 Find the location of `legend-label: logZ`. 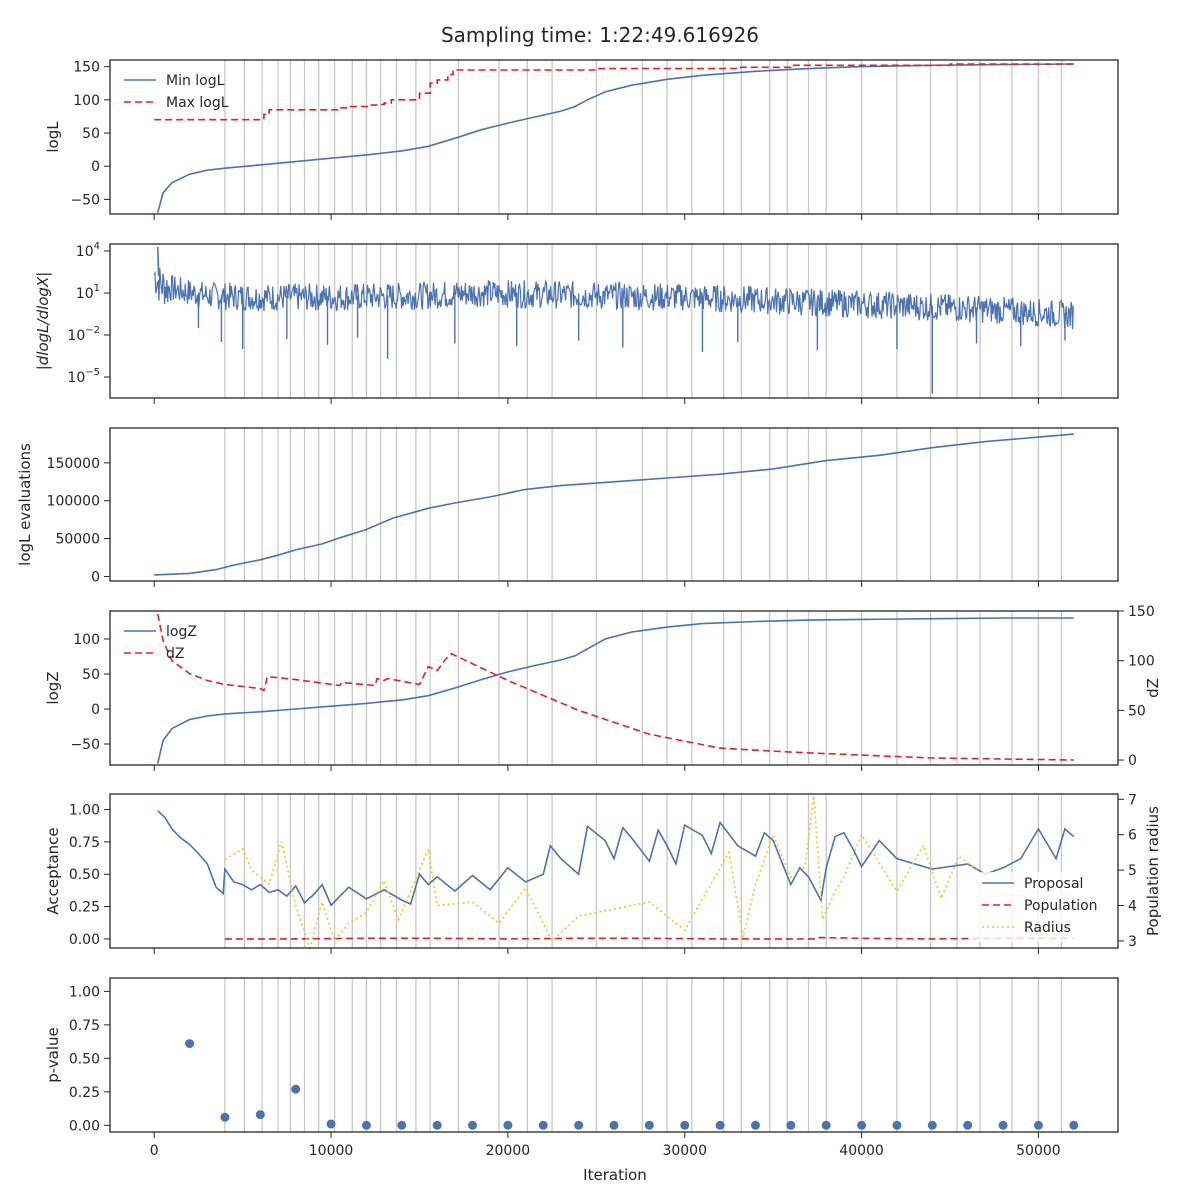

legend-label: logZ is located at coordinates (181, 632).